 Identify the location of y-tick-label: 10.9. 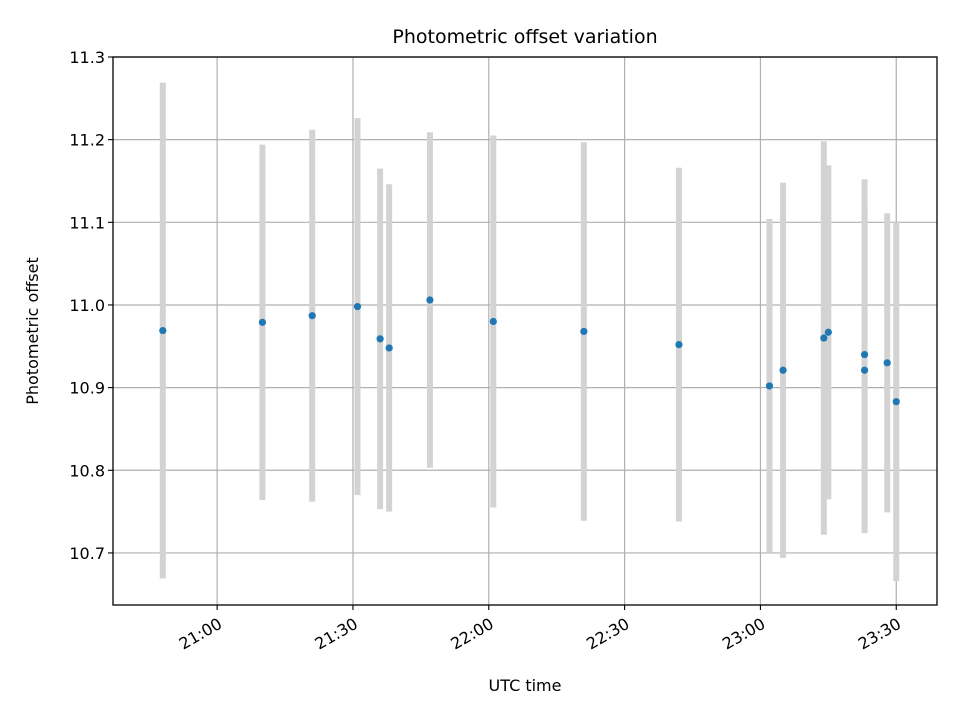
(87, 388).